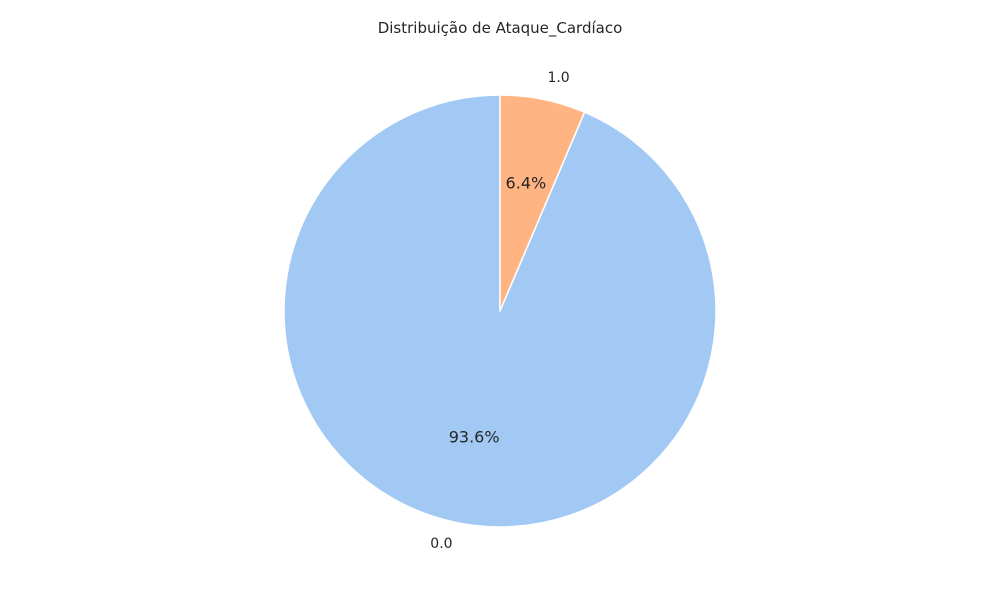 The width and height of the screenshot is (1000, 600). I want to click on slice-percent-0-0: 93.6%, so click(474, 436).